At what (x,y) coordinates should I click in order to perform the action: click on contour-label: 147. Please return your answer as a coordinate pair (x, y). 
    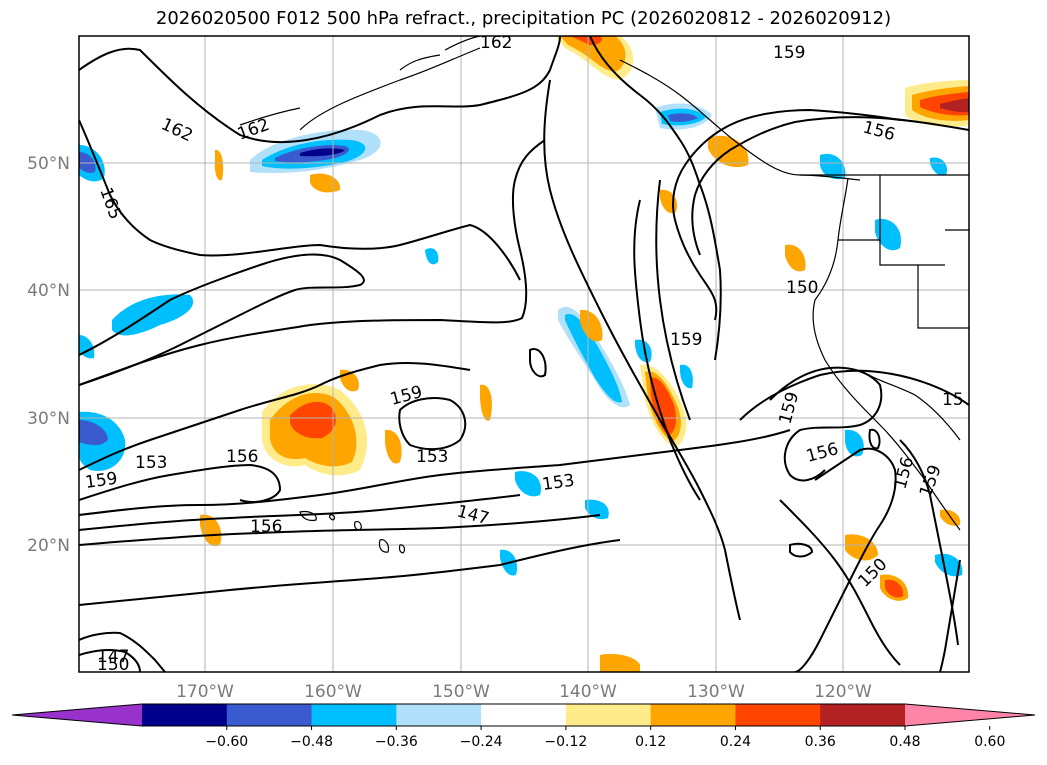
    Looking at the image, I should click on (113, 657).